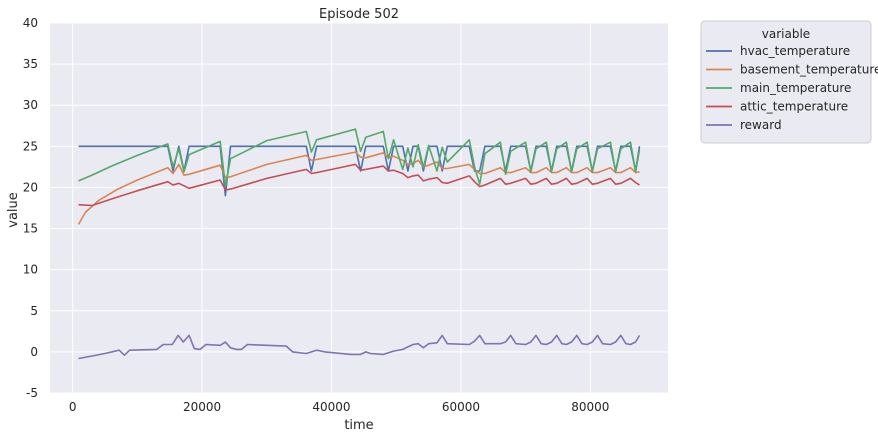  Describe the element at coordinates (30, 187) in the screenshot. I see `y-tick-label: 20` at that location.